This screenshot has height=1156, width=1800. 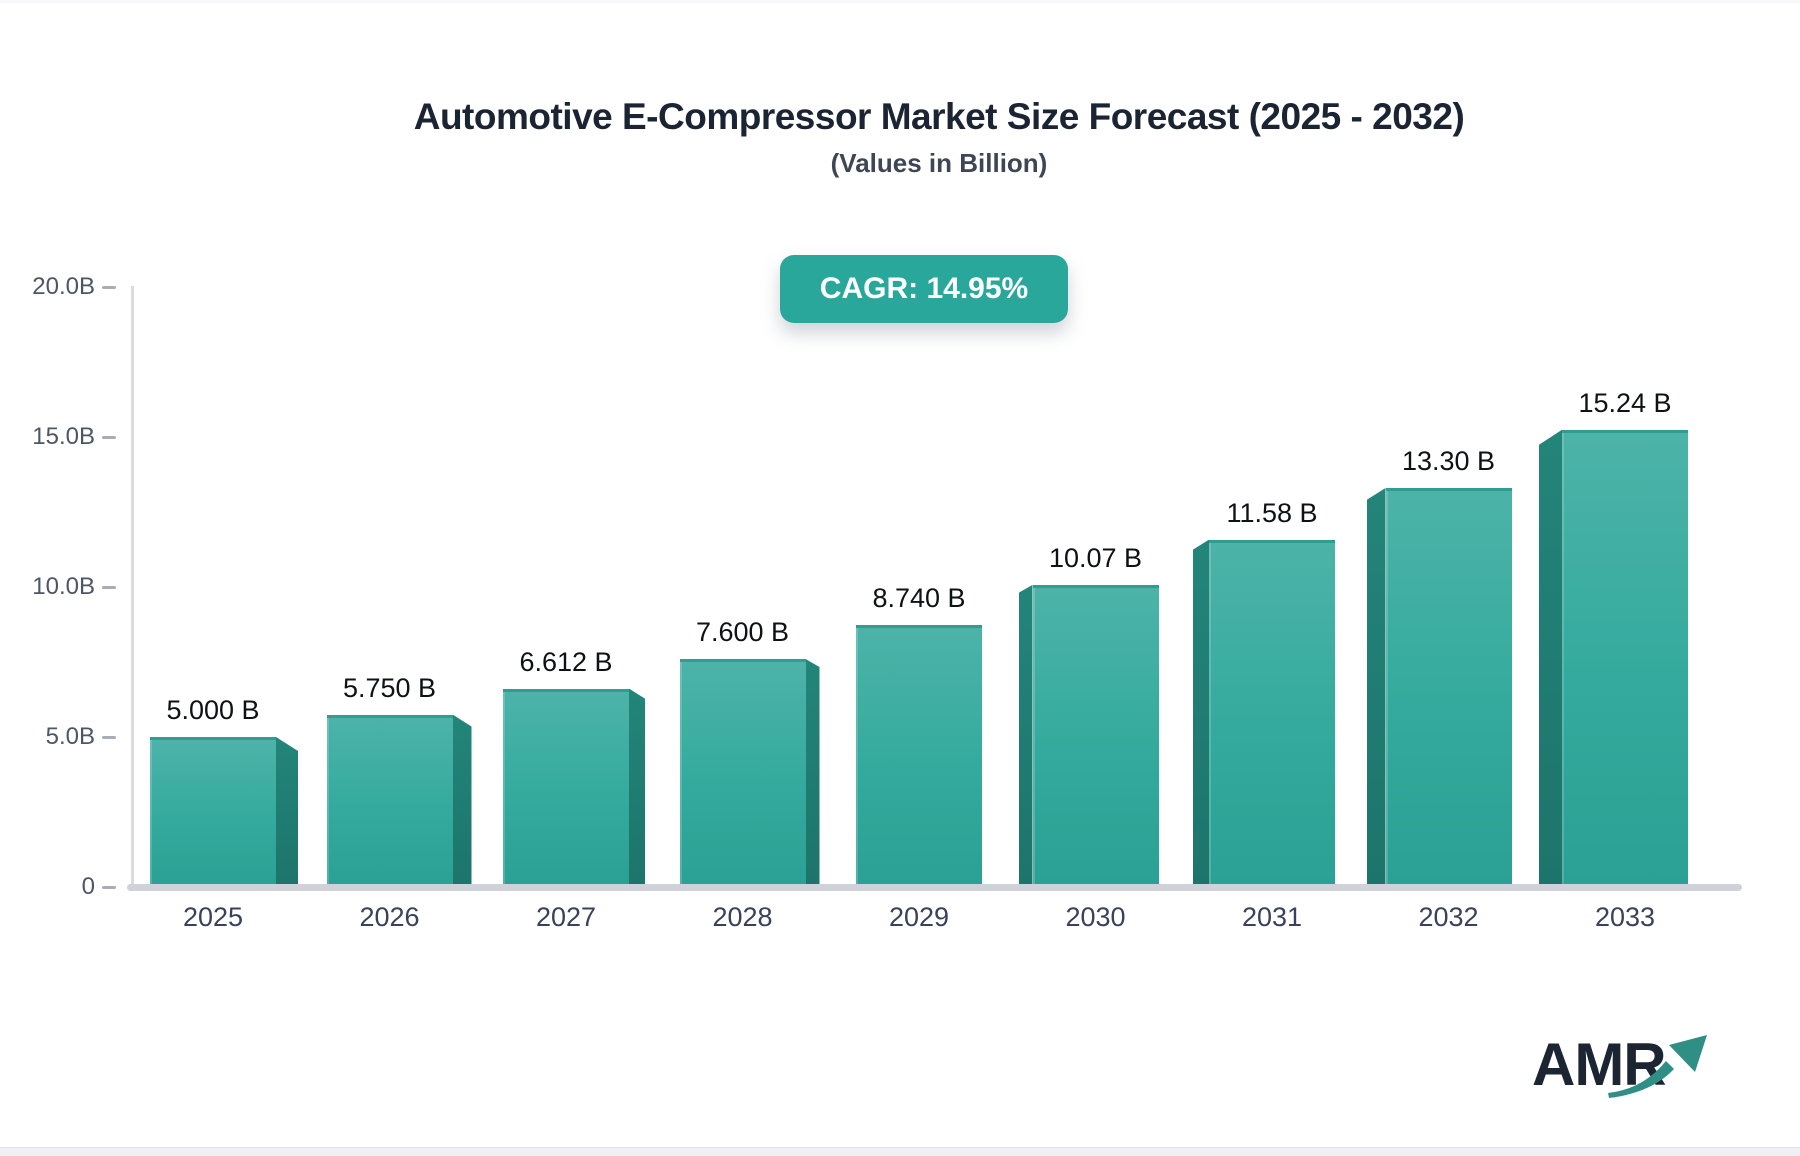 I want to click on amr-logo: AMR, so click(x=1627, y=1071).